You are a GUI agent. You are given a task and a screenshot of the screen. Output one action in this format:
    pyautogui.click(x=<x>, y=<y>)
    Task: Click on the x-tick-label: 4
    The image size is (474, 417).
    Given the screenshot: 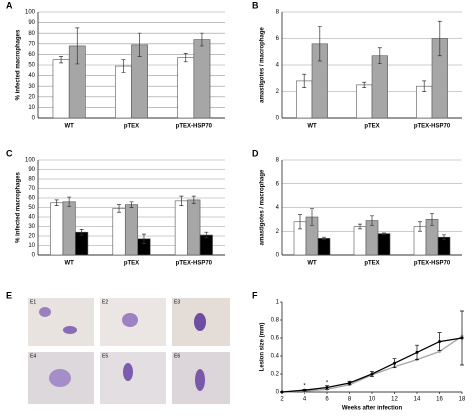 What is the action you would take?
    pyautogui.click(x=305, y=400)
    